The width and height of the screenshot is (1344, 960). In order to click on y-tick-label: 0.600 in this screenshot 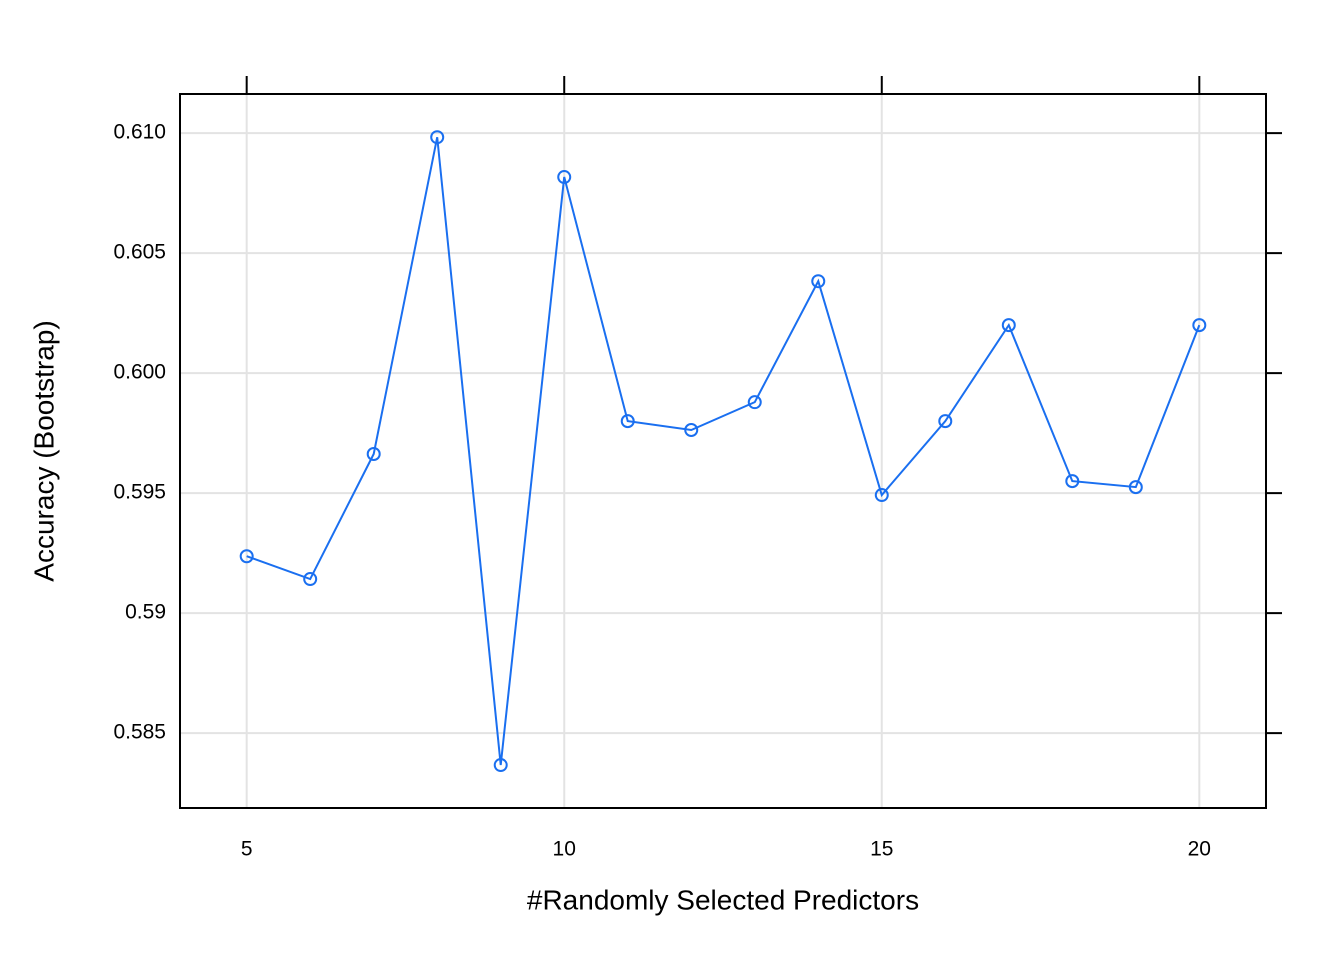, I will do `click(139, 372)`.